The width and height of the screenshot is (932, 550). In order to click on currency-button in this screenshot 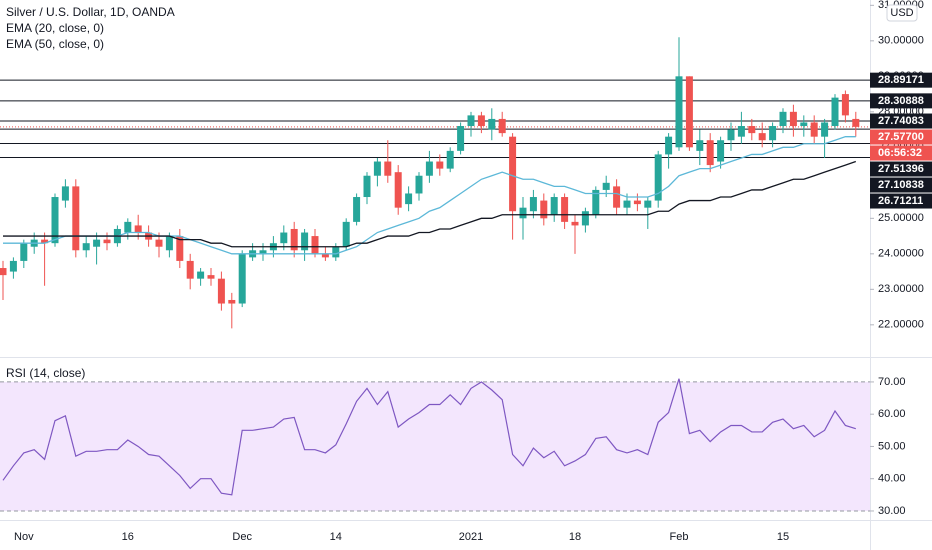, I will do `click(902, 13)`.